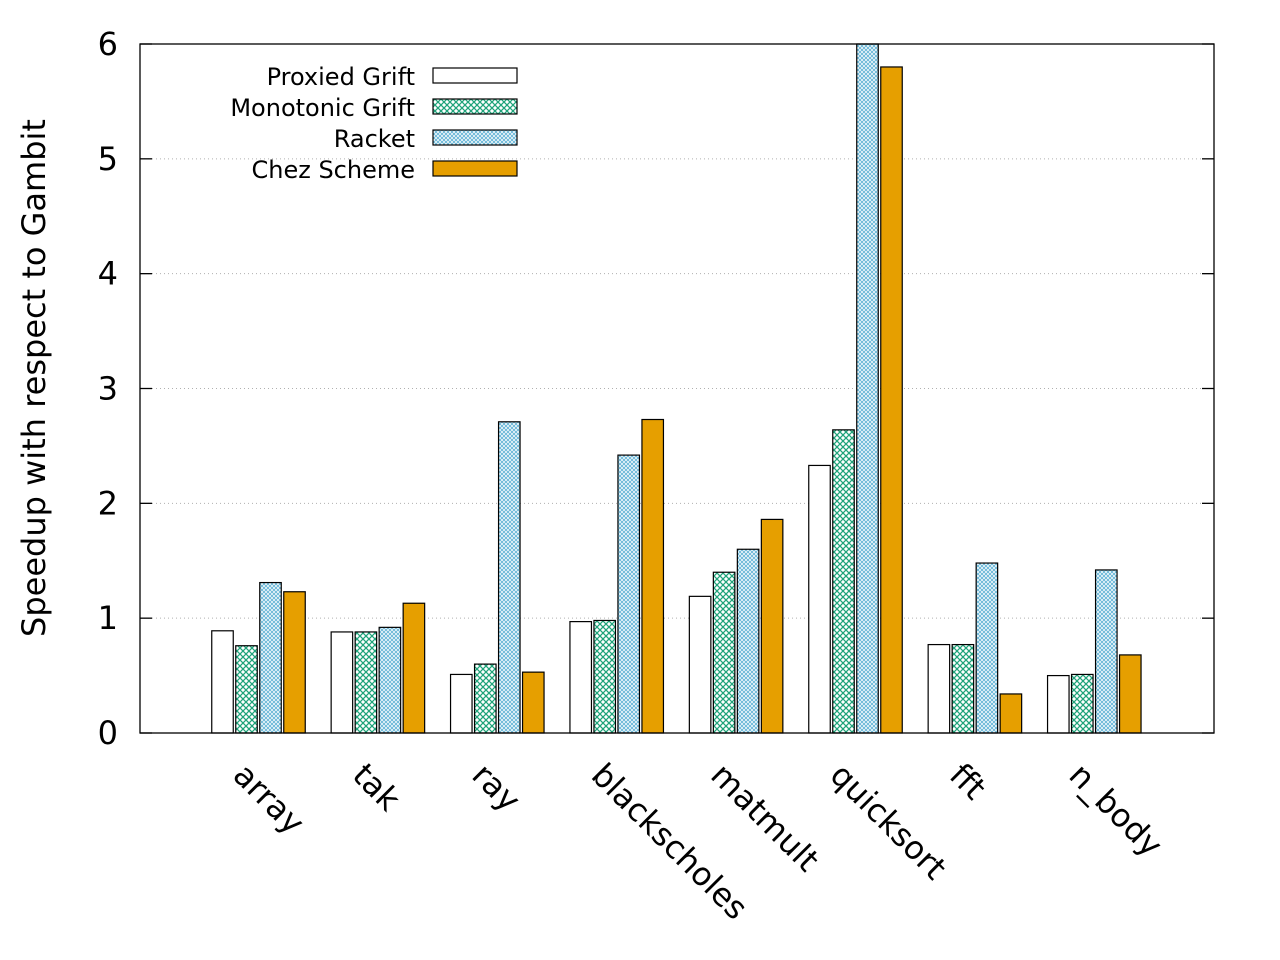  I want to click on x-category-label: quicksort, so click(888, 821).